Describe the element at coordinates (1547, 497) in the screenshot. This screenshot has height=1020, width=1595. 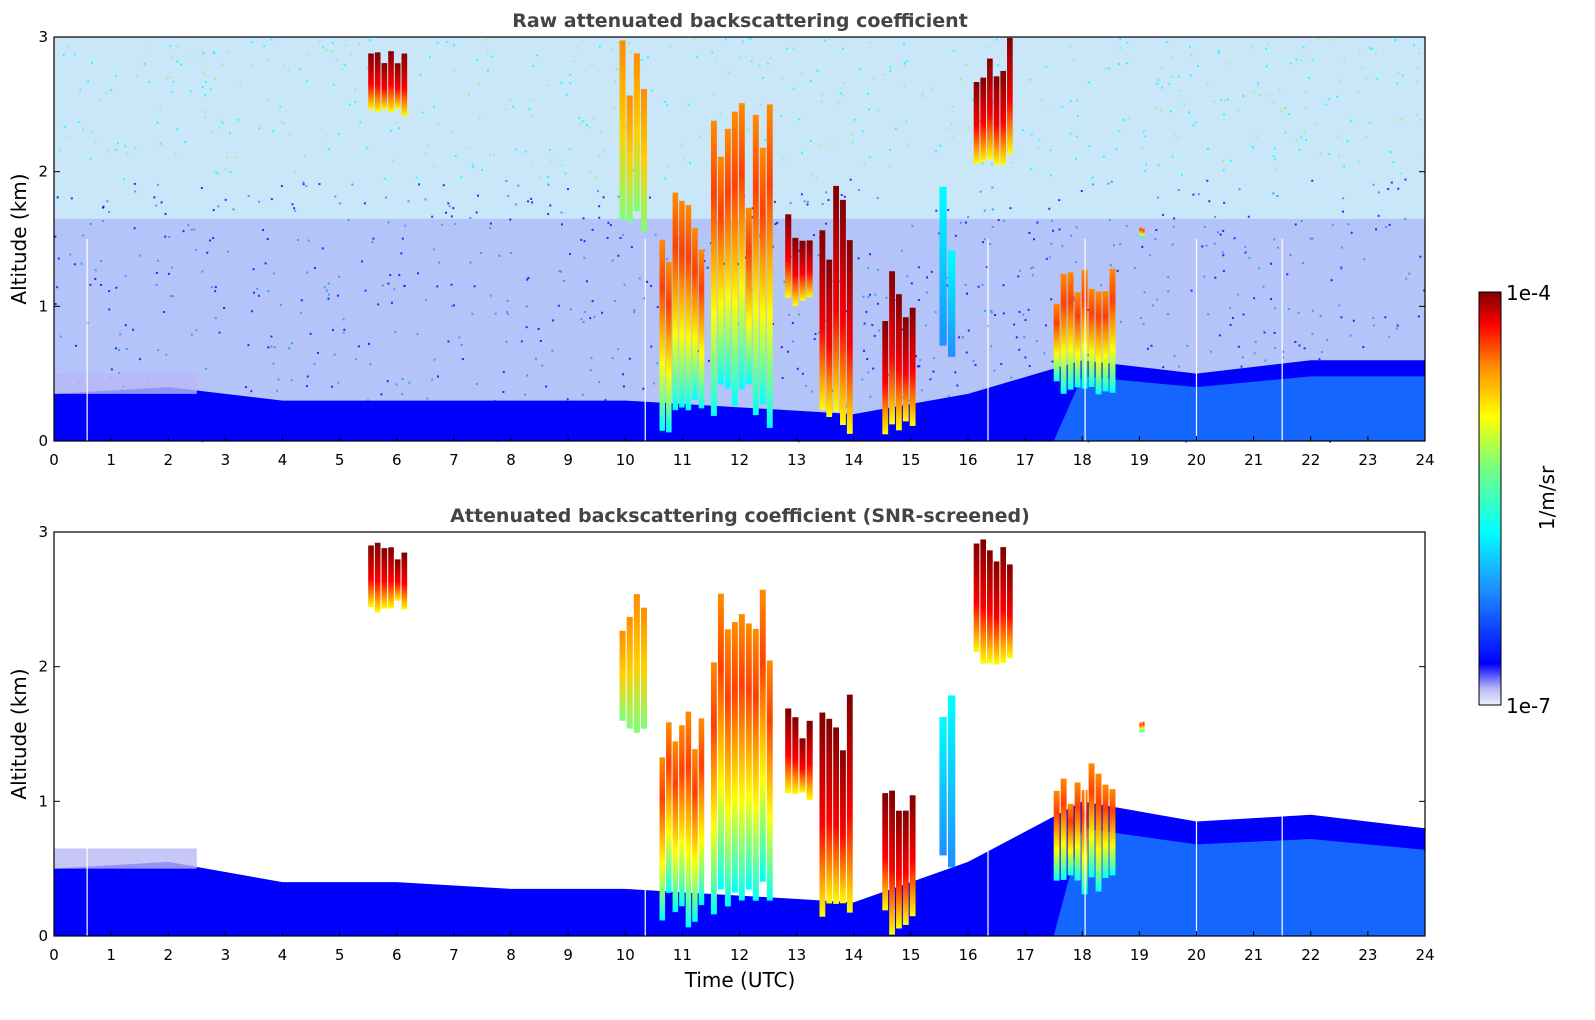
I see `colorbar-unit-label: 1/m/sr` at that location.